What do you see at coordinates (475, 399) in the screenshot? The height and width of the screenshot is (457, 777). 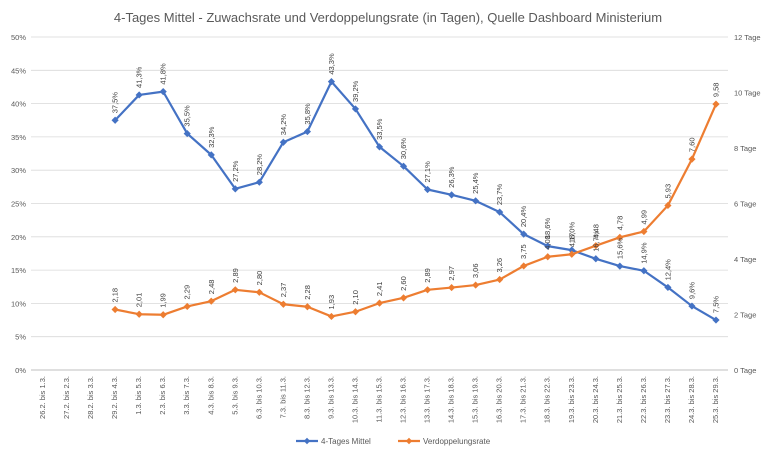 I see `x-tick-label: 15.3. bis 19.3.` at bounding box center [475, 399].